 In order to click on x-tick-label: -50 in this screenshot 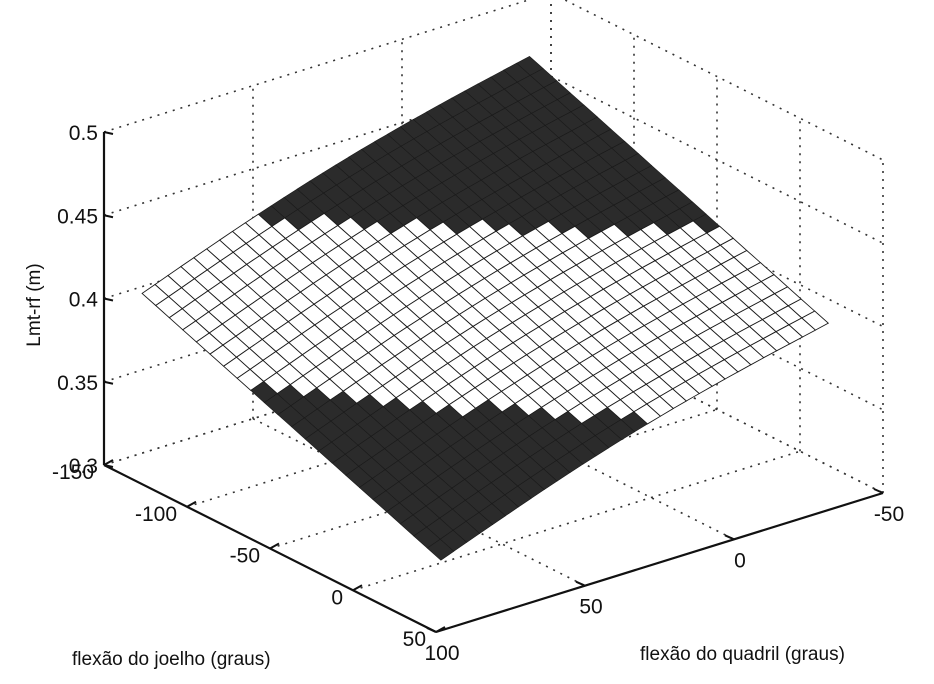, I will do `click(889, 514)`.